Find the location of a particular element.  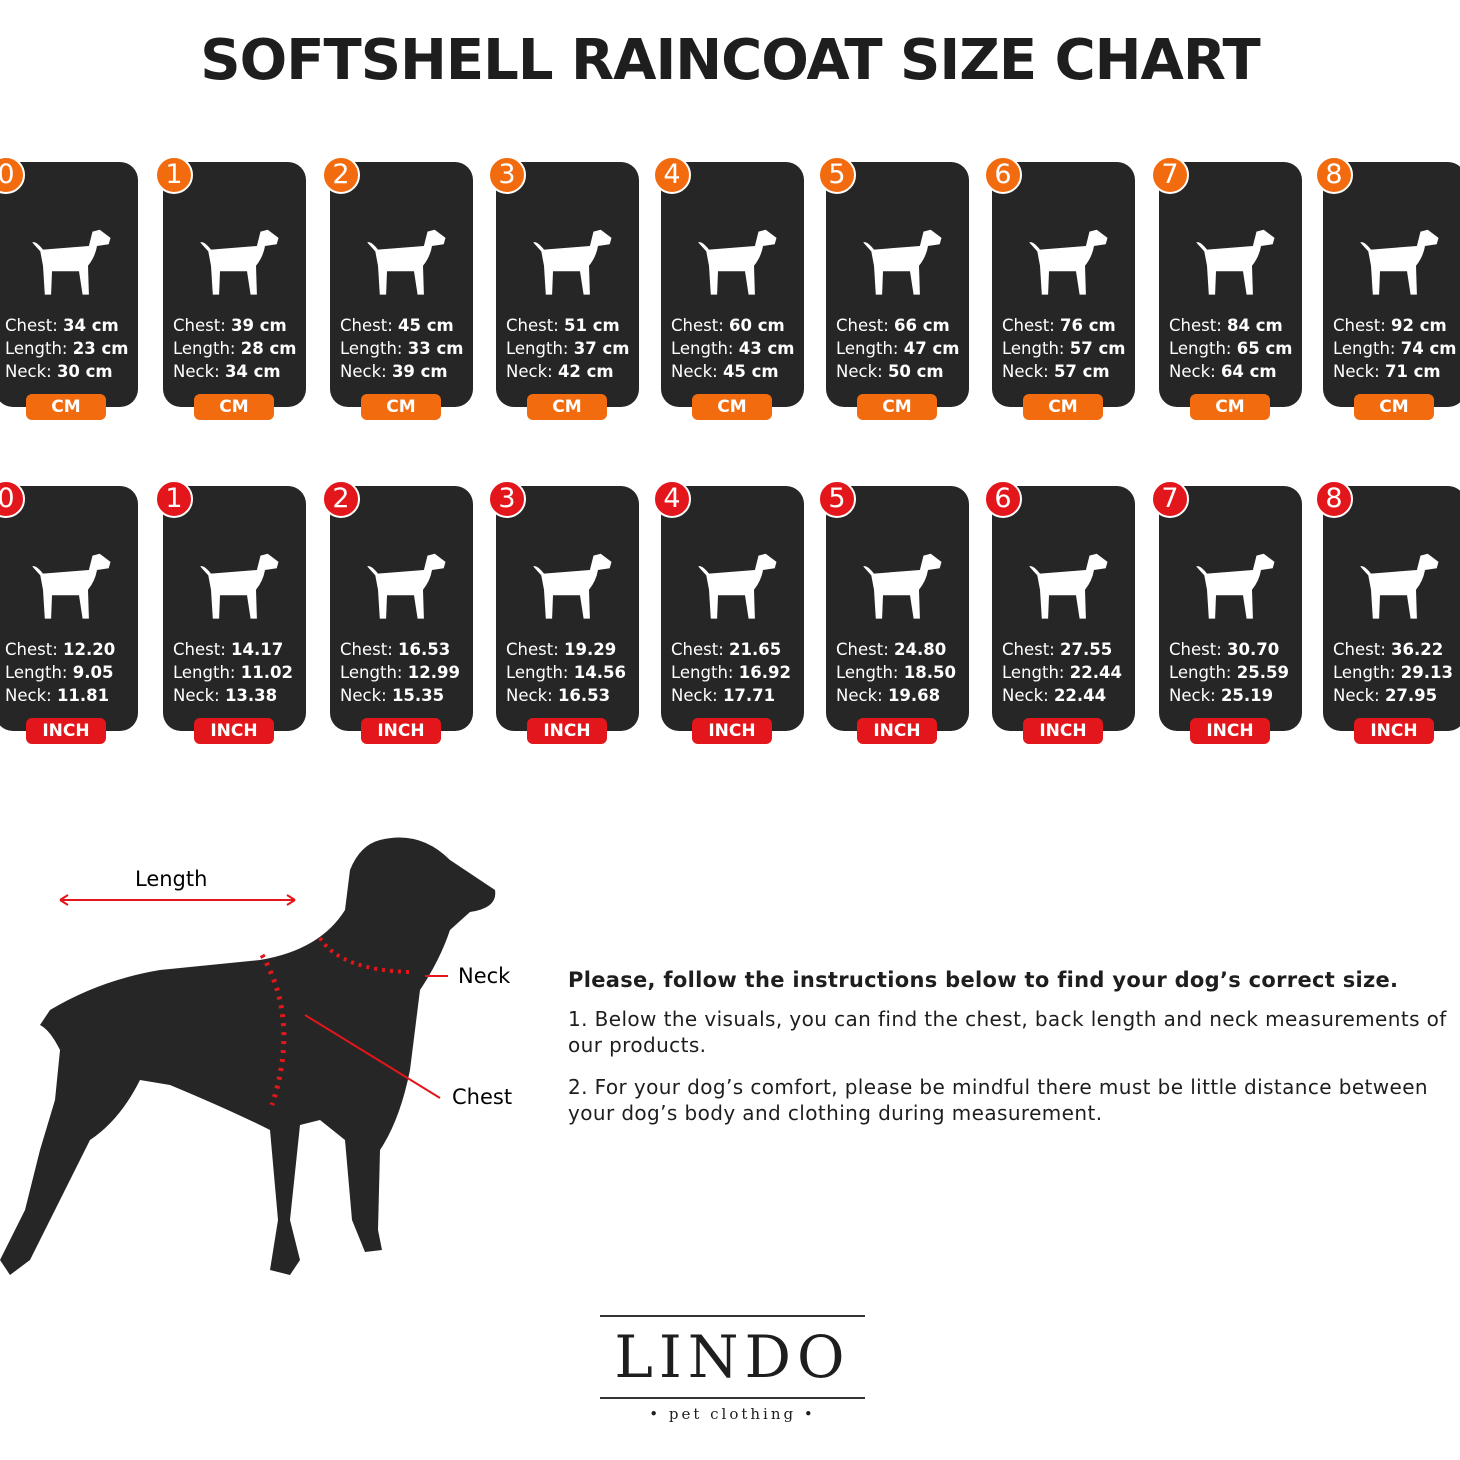

size-badge: 1 is located at coordinates (174, 499).